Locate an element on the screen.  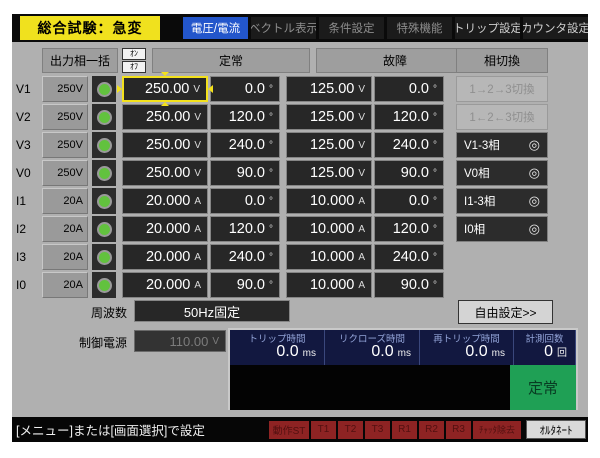
tab-condition-setting: 条件設定 is located at coordinates (351, 28).